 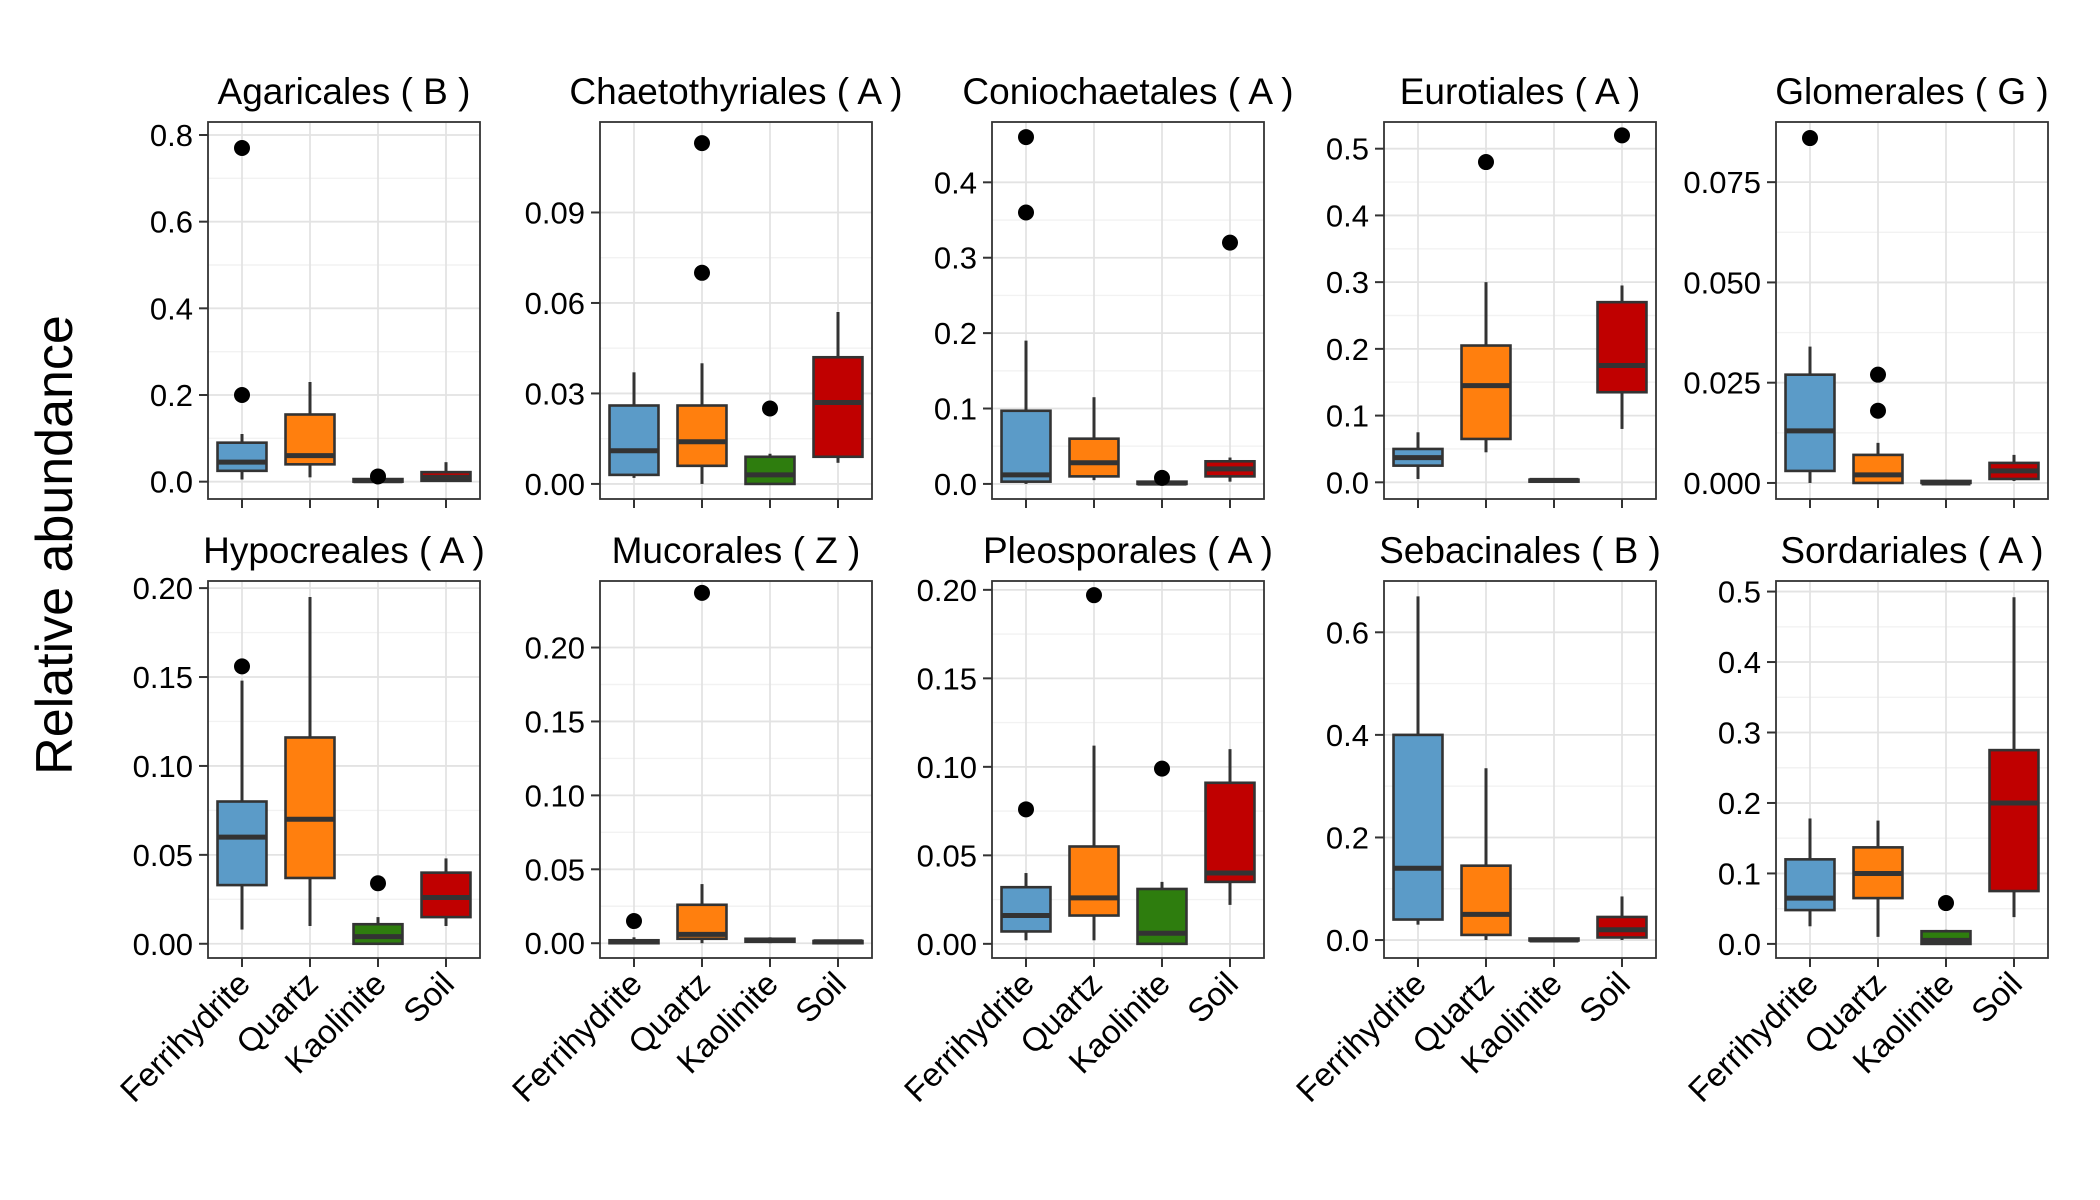 I want to click on panel-coniochaetales-a: 0.0 0.1 0.2 0.3 0.4 Coniochaetales ( A ), so click(x=1114, y=289).